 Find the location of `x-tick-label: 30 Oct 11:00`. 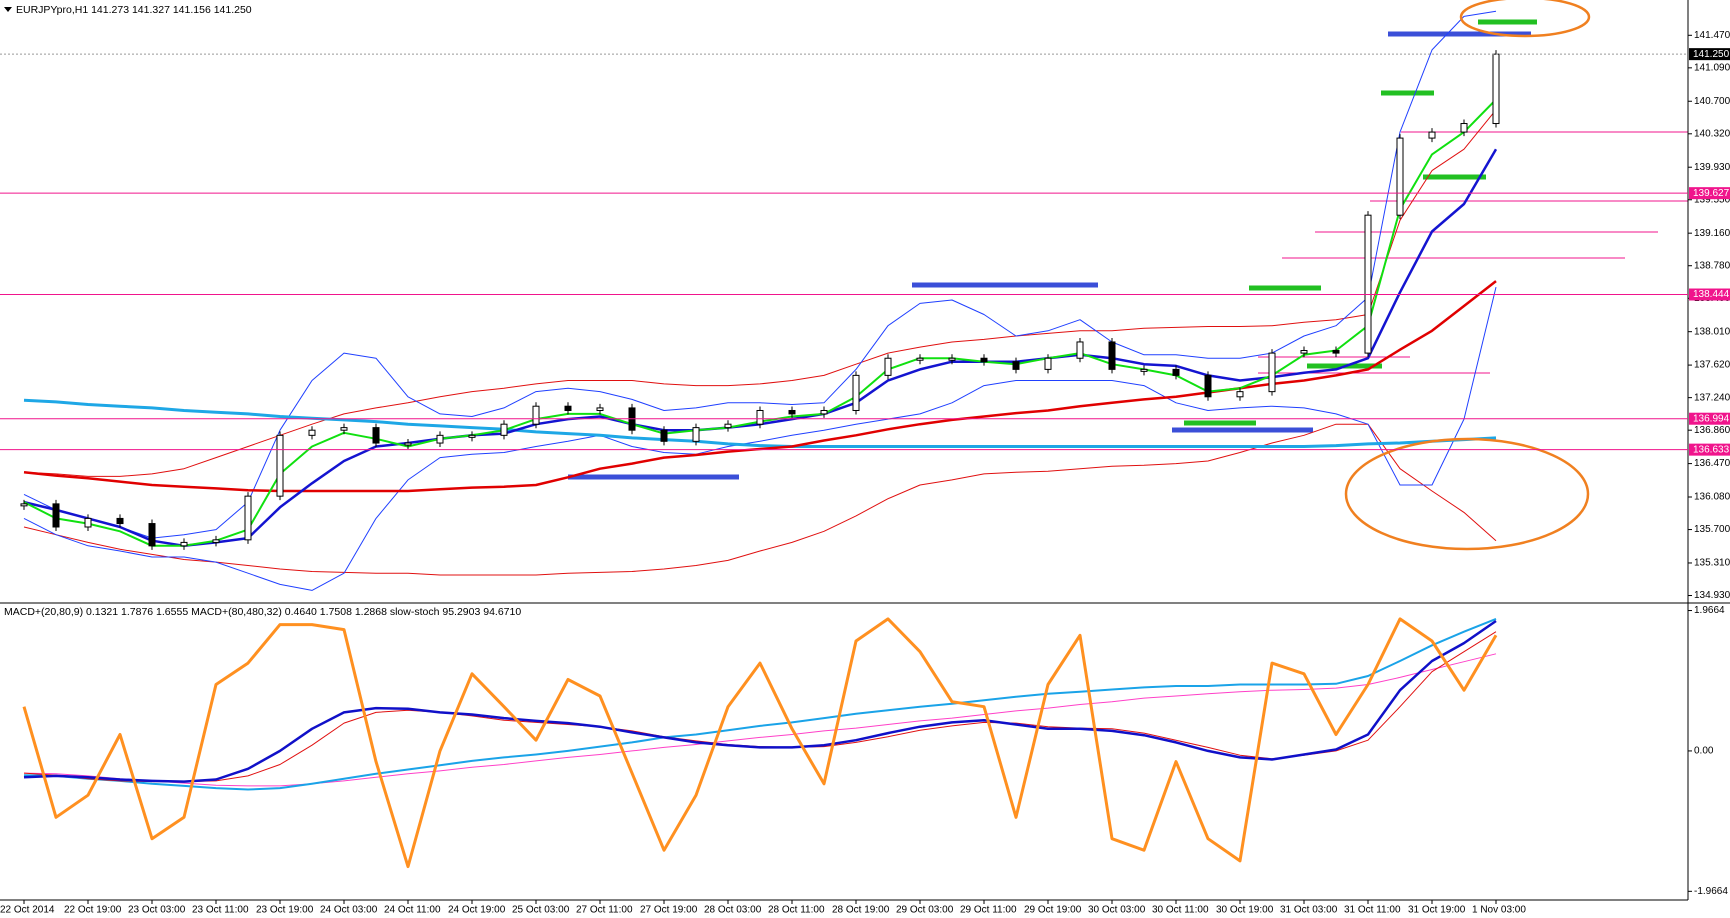

x-tick-label: 30 Oct 11:00 is located at coordinates (1180, 910).